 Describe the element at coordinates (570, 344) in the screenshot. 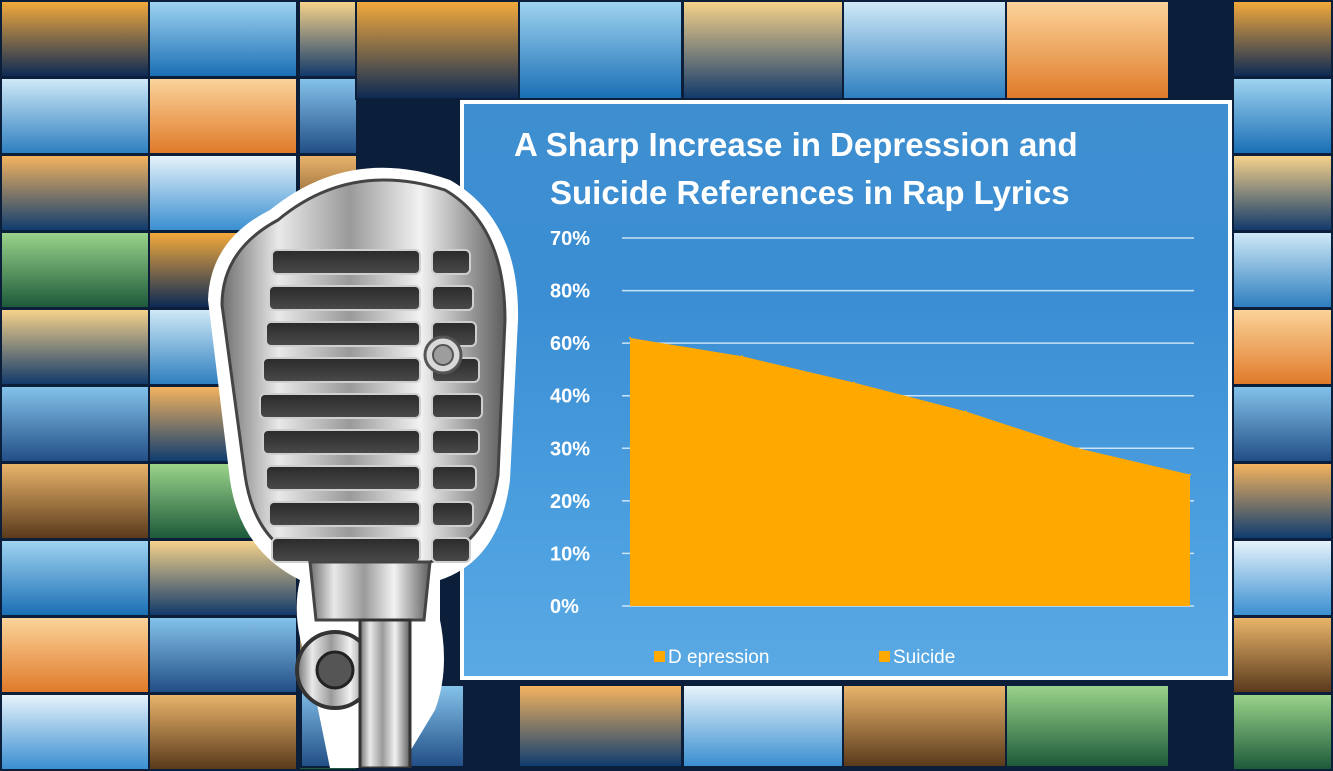

I see `y-tick-label: 60%` at that location.